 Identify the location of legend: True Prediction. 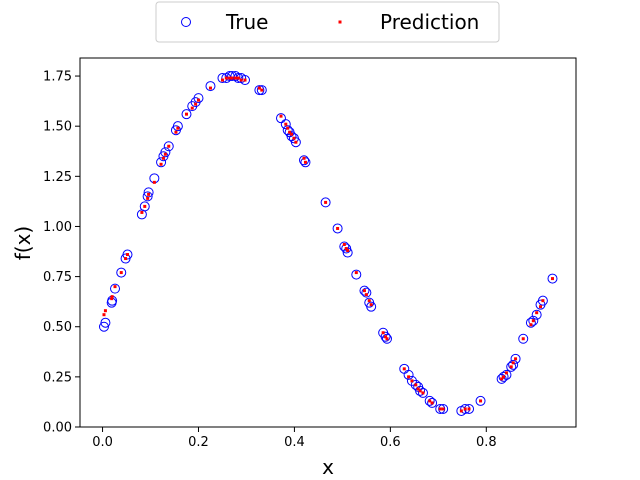
(327, 22).